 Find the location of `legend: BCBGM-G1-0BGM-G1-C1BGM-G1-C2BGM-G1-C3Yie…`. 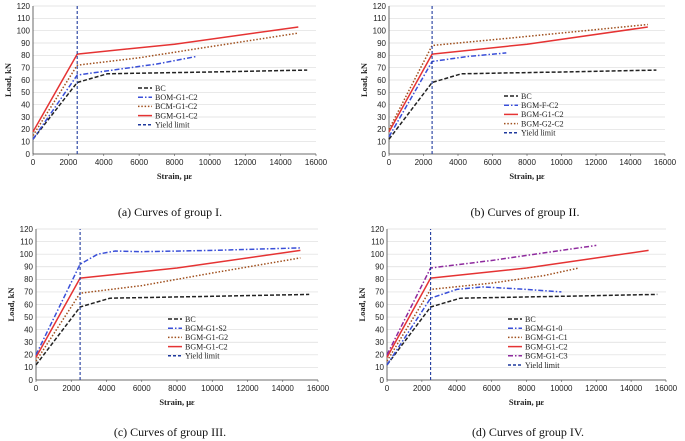

legend: BCBGM-G1-0BGM-G1-C1BGM-G1-C2BGM-G1-C3Yie… is located at coordinates (538, 342).